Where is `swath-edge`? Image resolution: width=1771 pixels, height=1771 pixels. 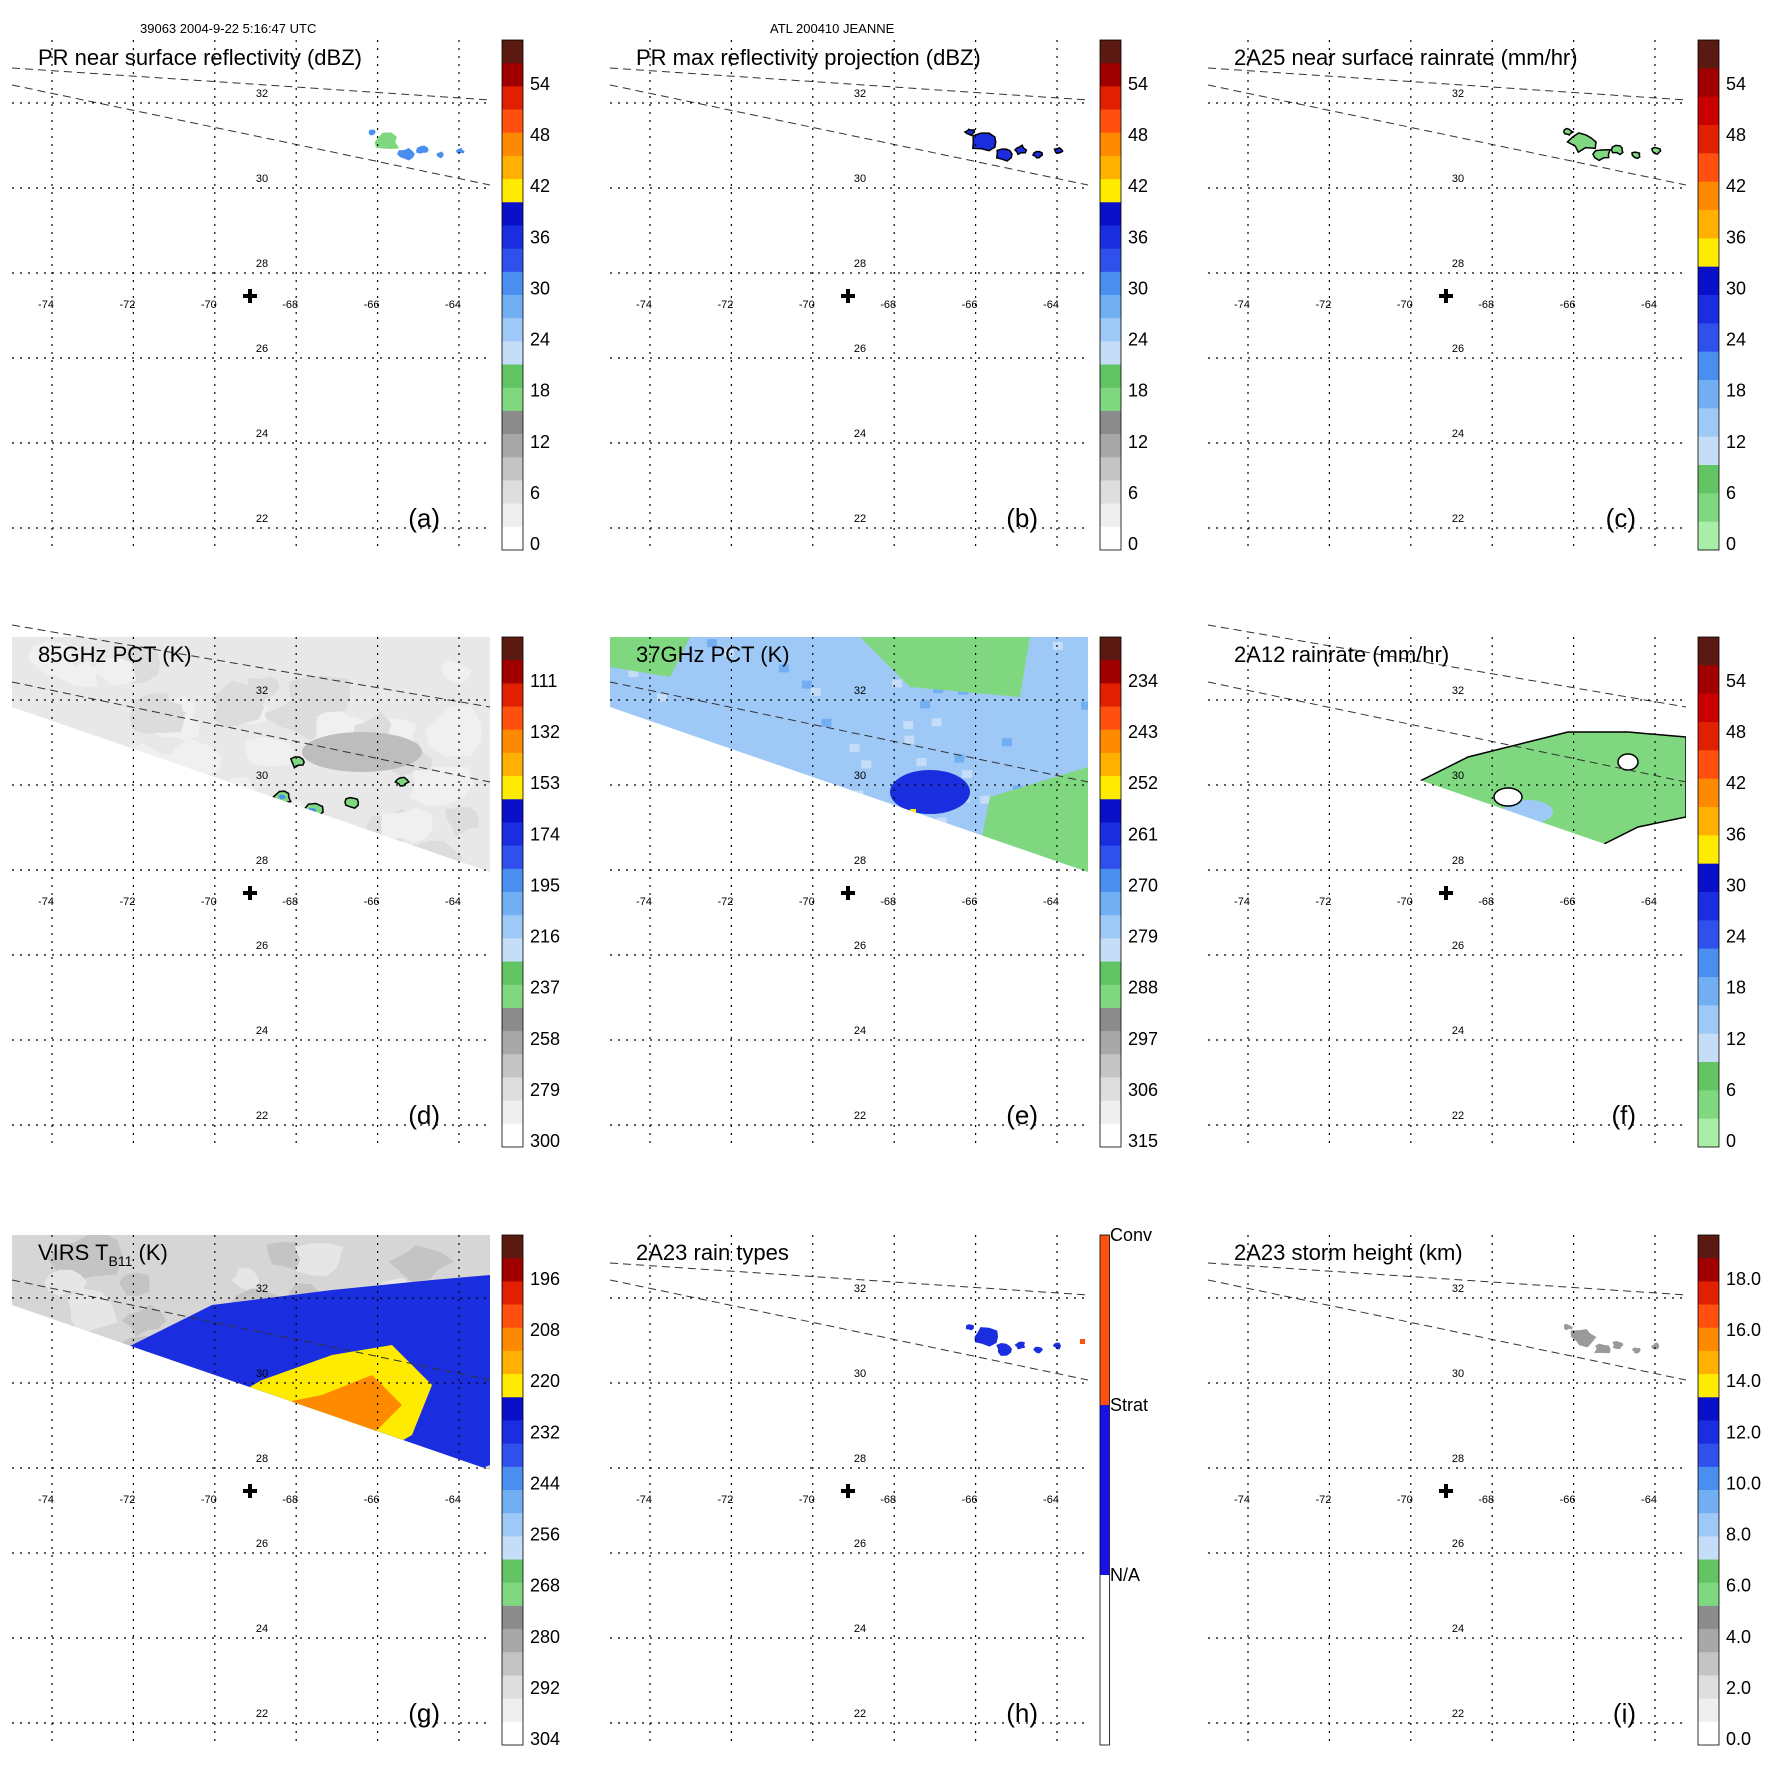 swath-edge is located at coordinates (849, 84).